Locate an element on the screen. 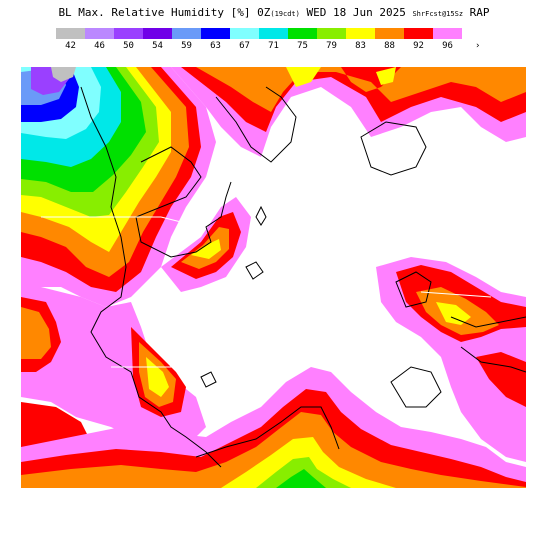 The height and width of the screenshot is (548, 548). east-humidity-region is located at coordinates (451, 359).